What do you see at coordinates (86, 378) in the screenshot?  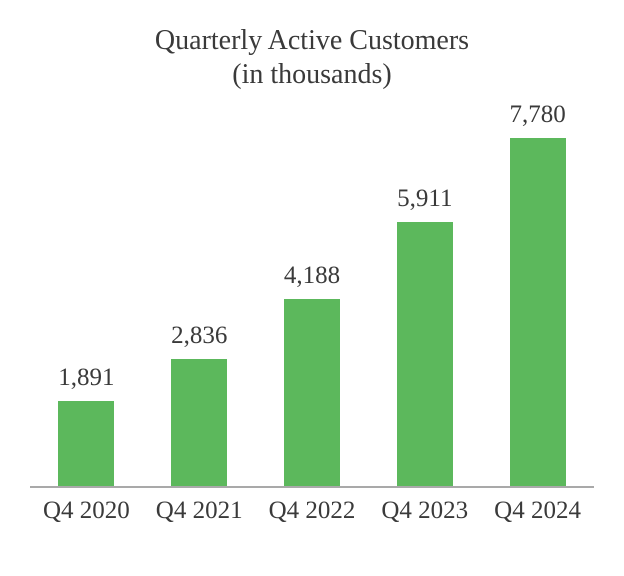 I see `bar-value-label: 1,891` at bounding box center [86, 378].